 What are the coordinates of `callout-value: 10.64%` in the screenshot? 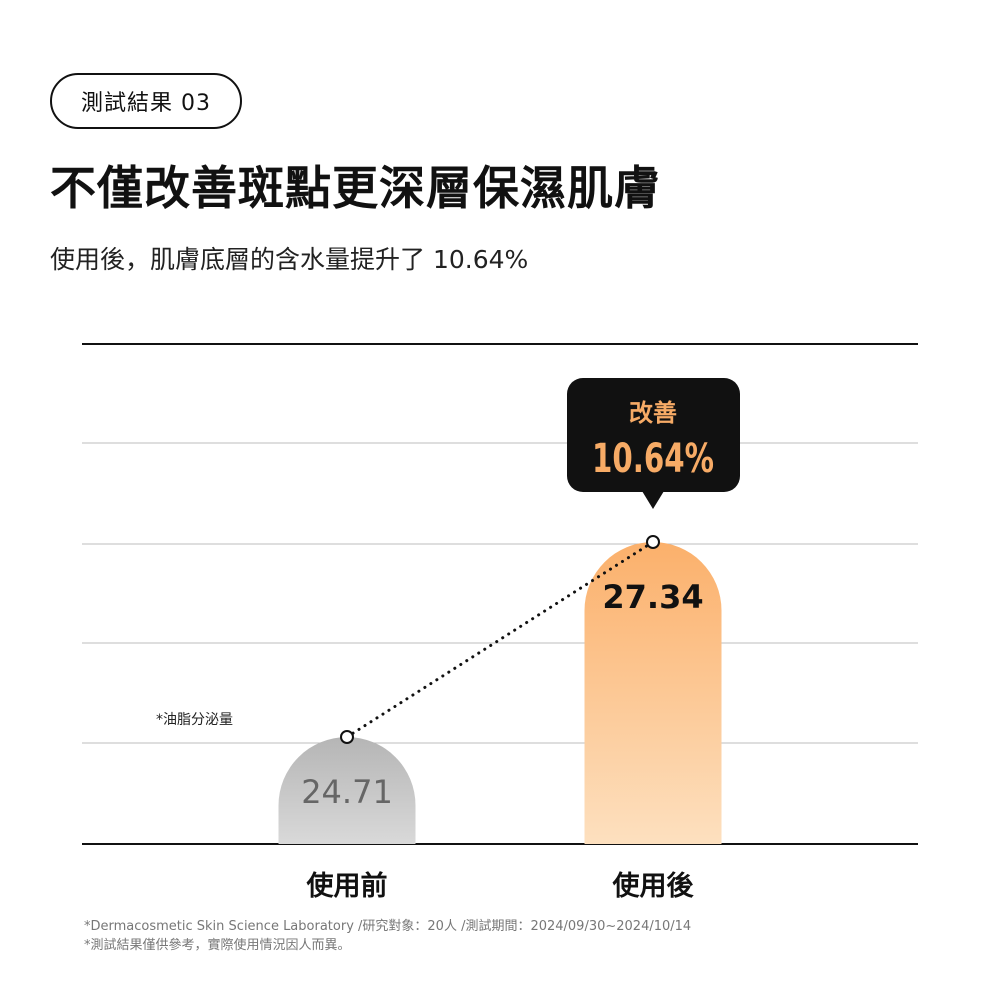 It's located at (653, 459).